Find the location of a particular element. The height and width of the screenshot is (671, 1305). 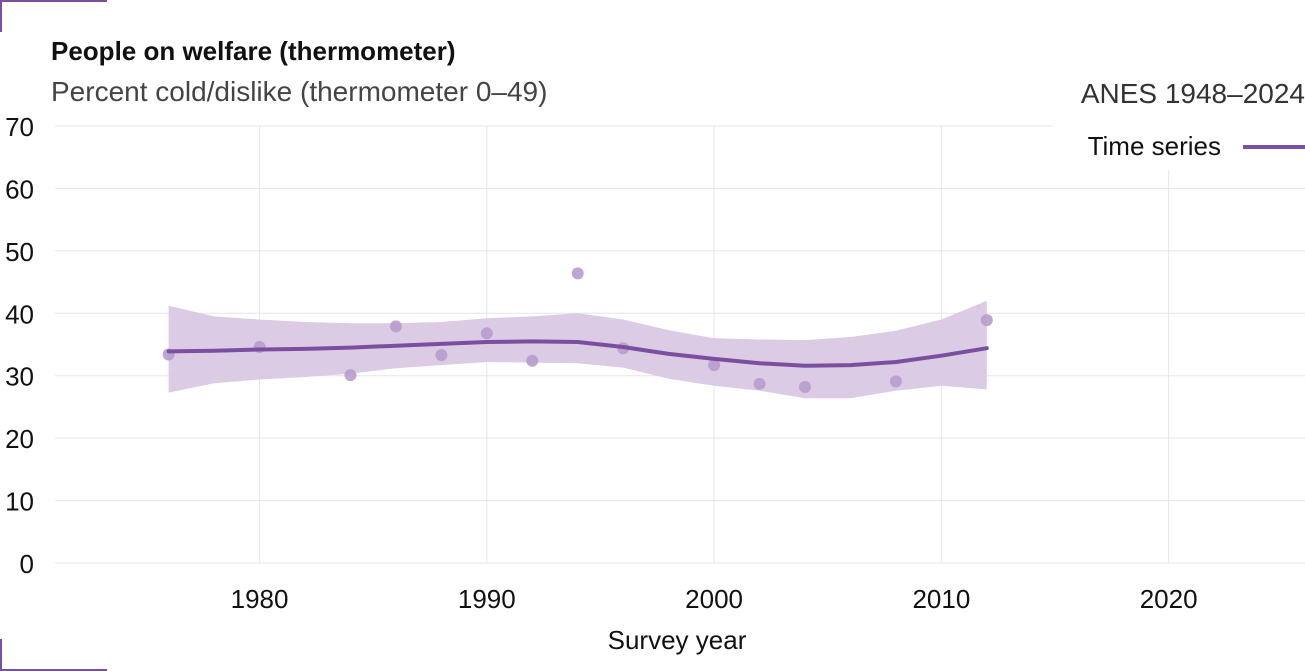

y-tick-label: 10 is located at coordinates (19, 502).